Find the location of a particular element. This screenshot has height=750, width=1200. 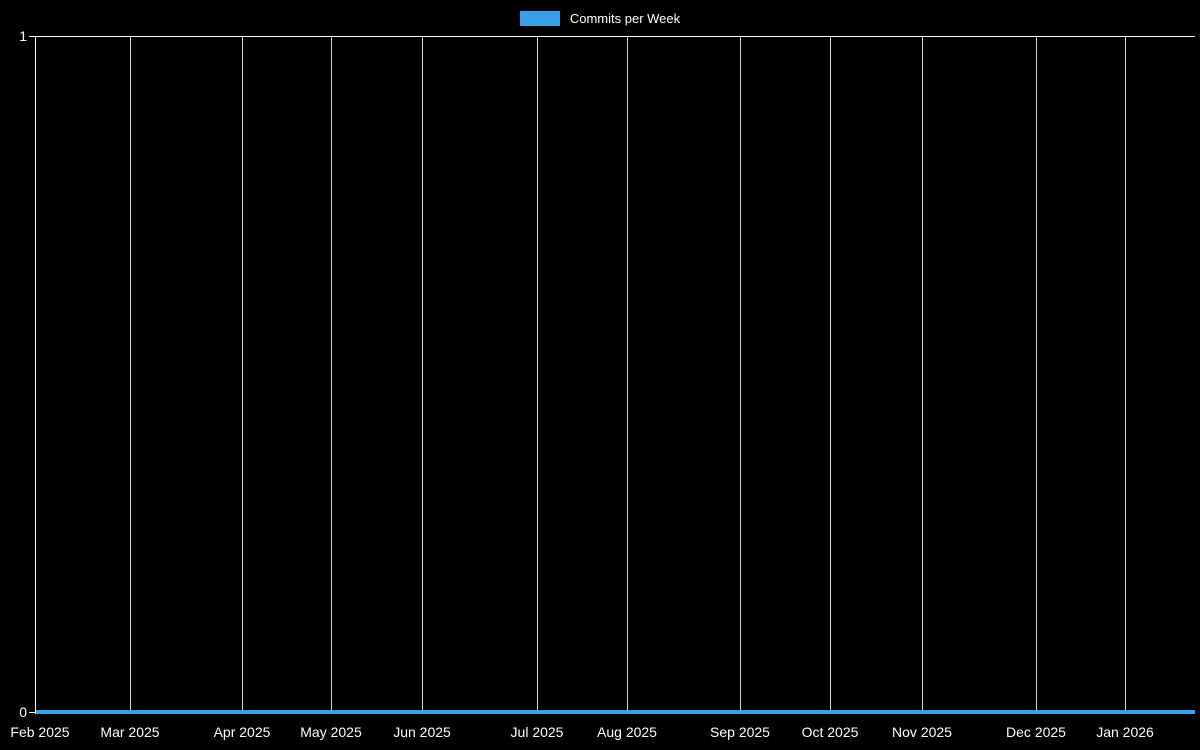

x-tick-label: May 2025 is located at coordinates (331, 732).